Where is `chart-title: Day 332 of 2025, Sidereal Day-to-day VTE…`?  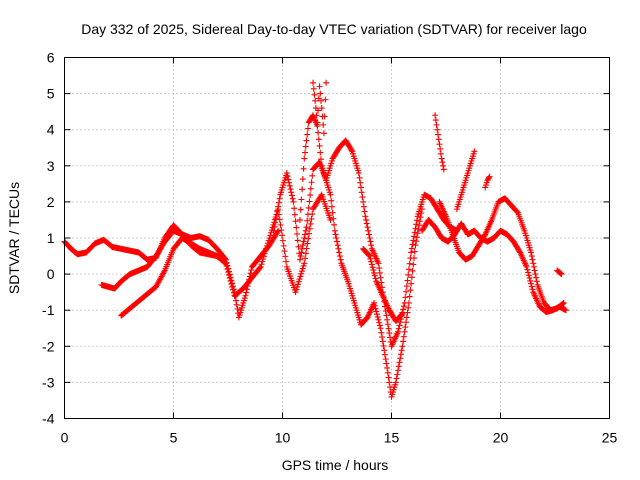 chart-title: Day 332 of 2025, Sidereal Day-to-day VTE… is located at coordinates (334, 29).